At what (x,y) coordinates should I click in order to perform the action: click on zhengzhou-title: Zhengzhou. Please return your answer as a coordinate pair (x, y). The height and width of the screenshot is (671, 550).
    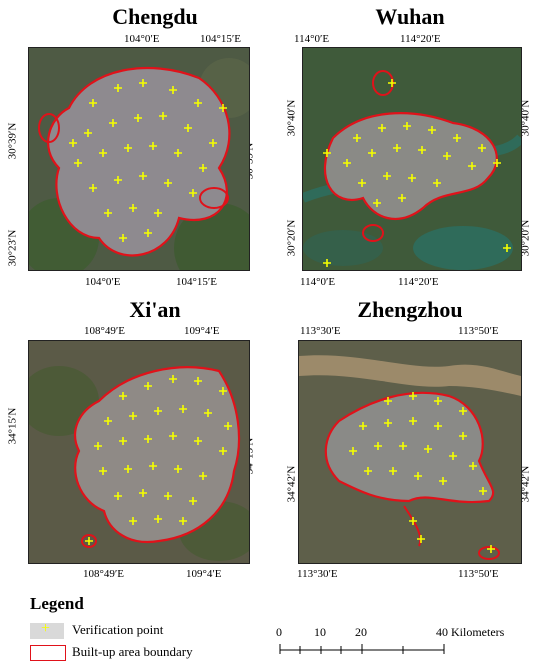
    Looking at the image, I should click on (410, 309).